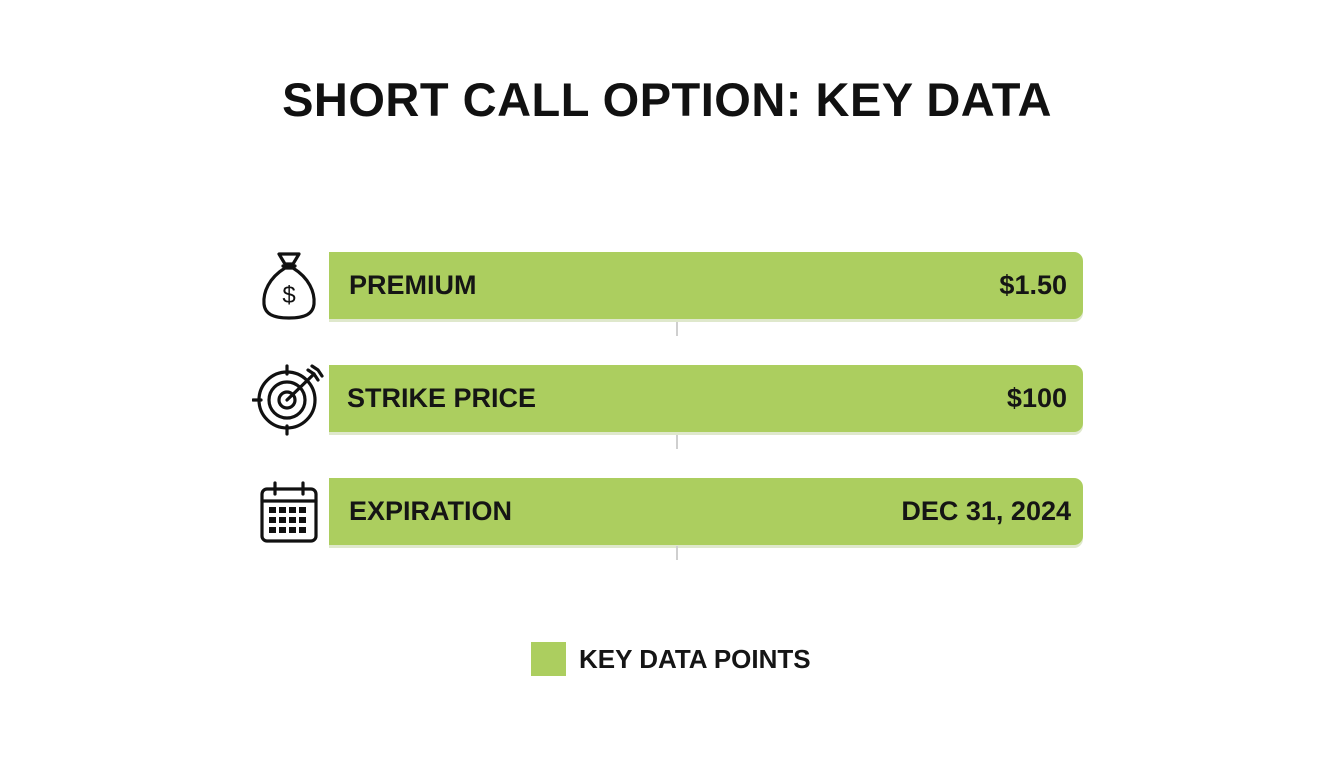 The height and width of the screenshot is (768, 1344). I want to click on expiration-bar: EXPIRATION DEC 31, 2024, so click(706, 511).